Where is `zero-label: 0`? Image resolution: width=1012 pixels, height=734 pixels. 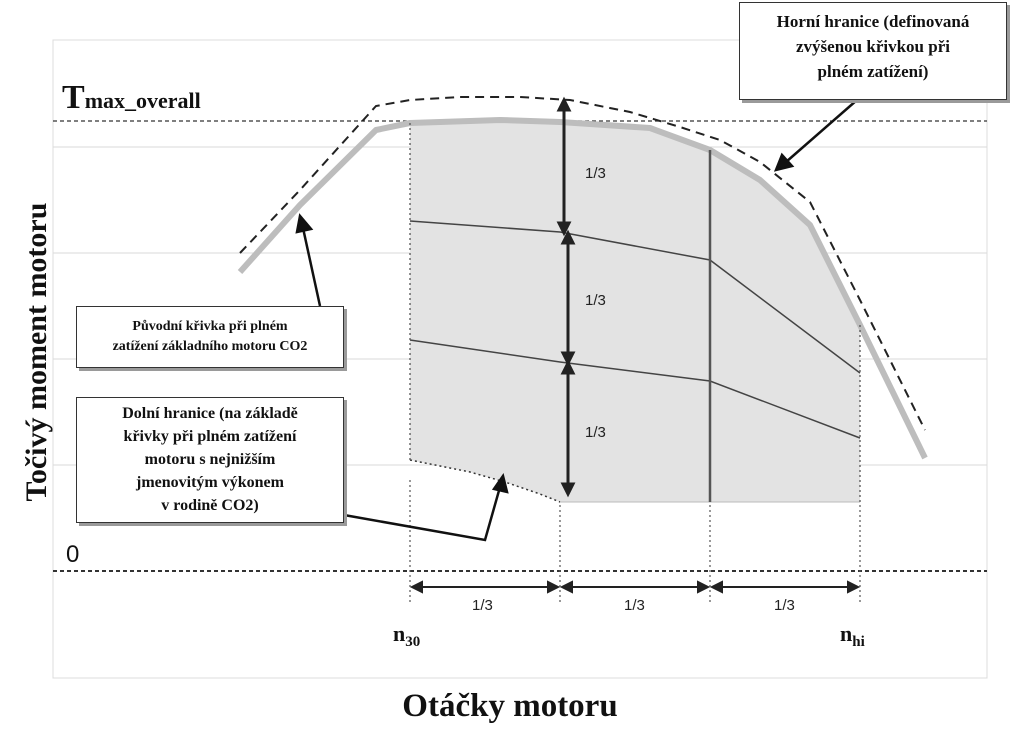 zero-label: 0 is located at coordinates (72, 554).